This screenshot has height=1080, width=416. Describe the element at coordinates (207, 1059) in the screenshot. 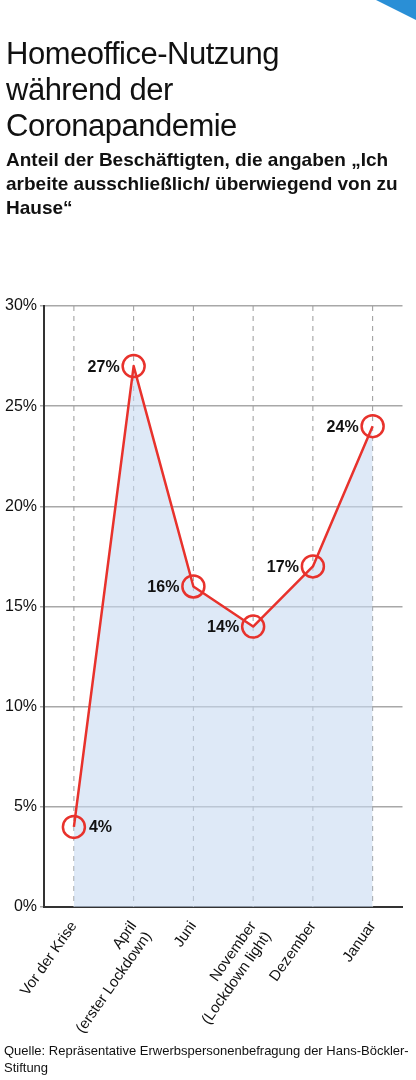

I see `source-note: Quelle: Repräsentative Erwerbspersonenbefragung der Hans-Böckler-Stiftung` at that location.